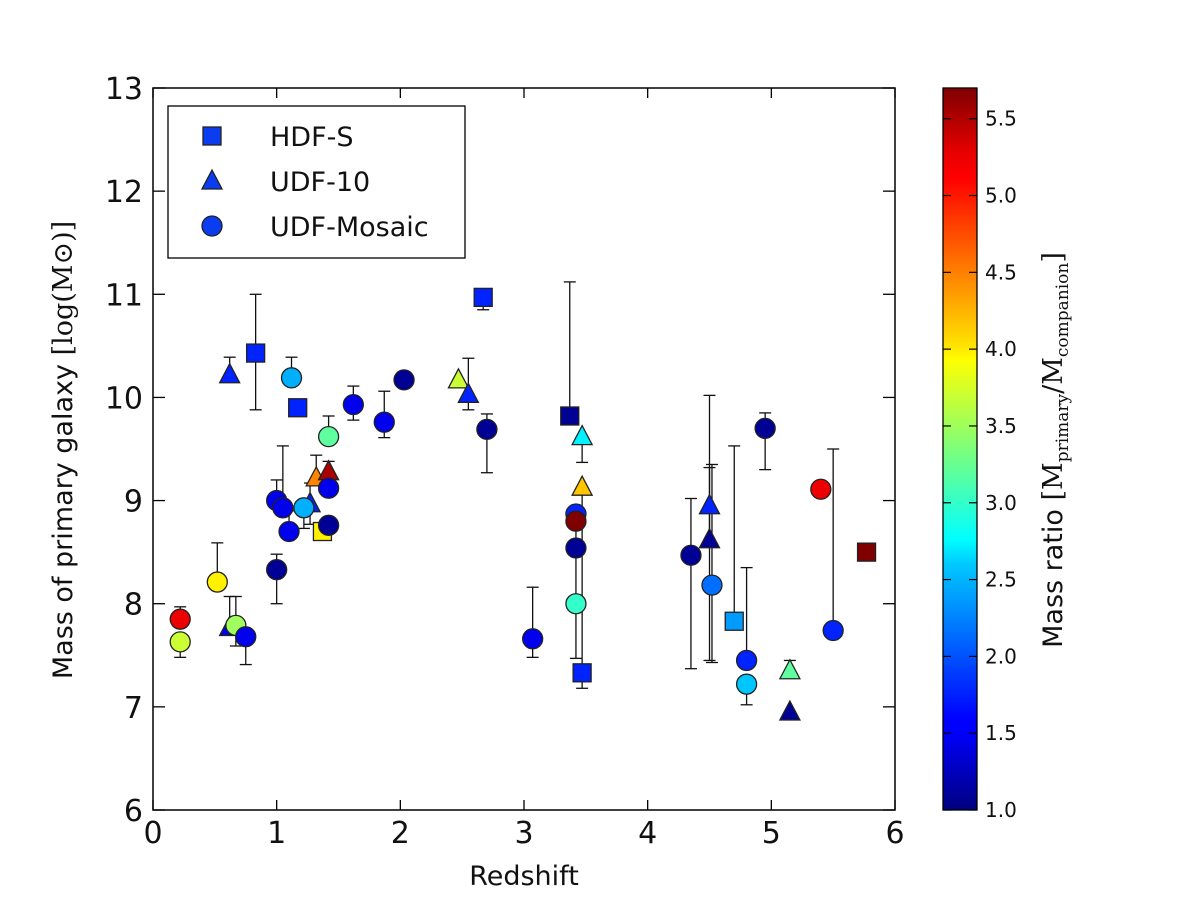 Image resolution: width=1200 pixels, height=904 pixels. I want to click on colorbar-title-unit: [M, so click(1053, 481).